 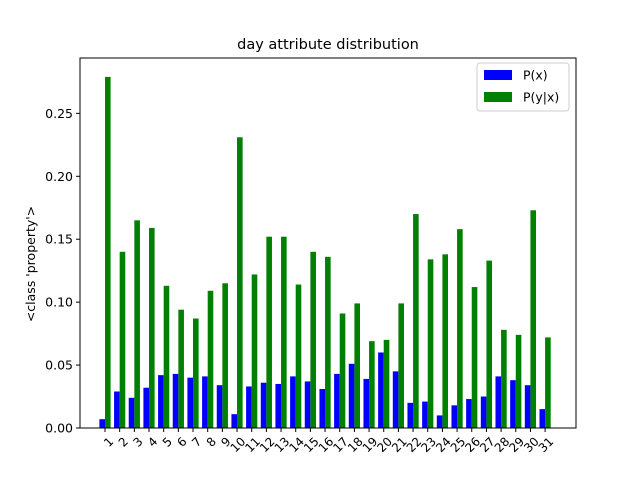 I want to click on y-tick-label: 0.10, so click(x=59, y=302).